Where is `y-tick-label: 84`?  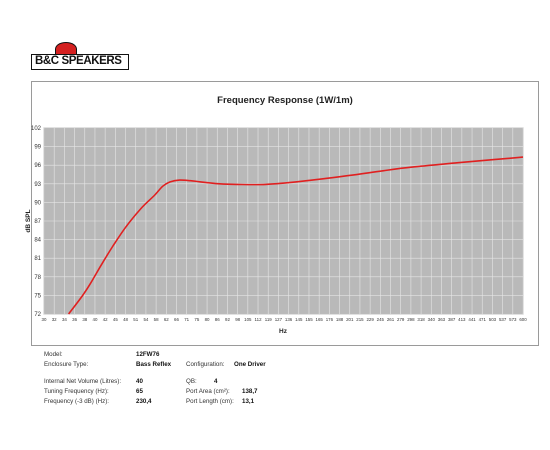 y-tick-label: 84 is located at coordinates (37, 241).